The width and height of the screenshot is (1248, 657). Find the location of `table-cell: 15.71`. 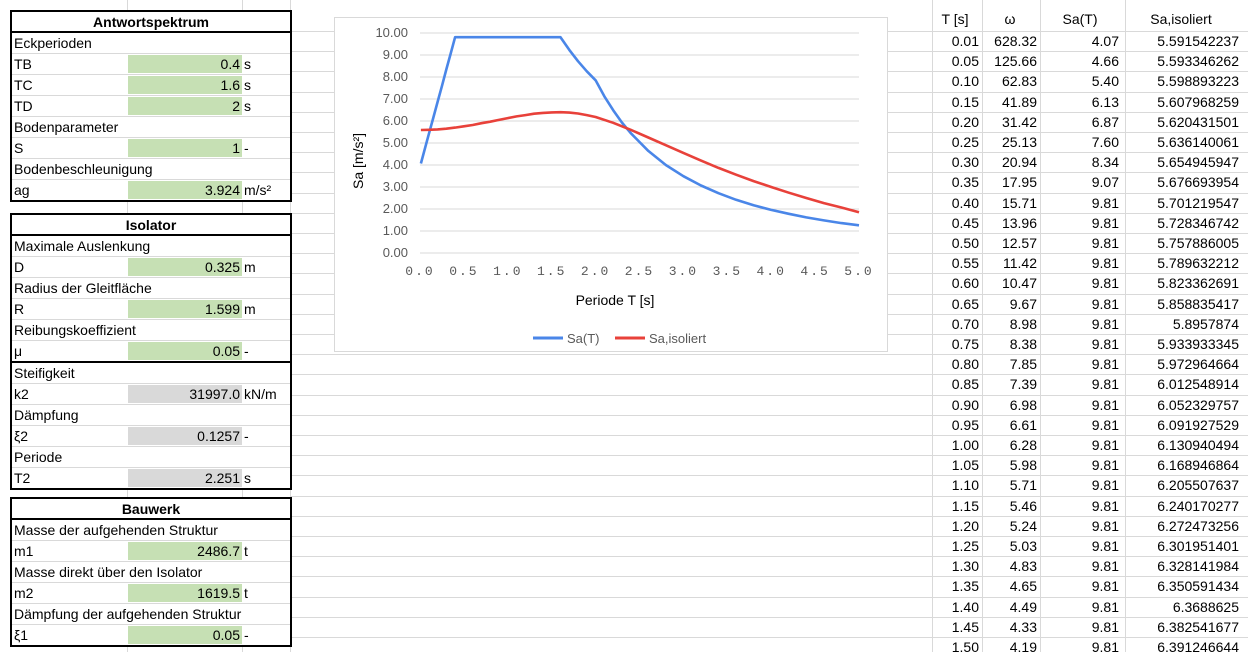

table-cell: 15.71 is located at coordinates (1019, 203).